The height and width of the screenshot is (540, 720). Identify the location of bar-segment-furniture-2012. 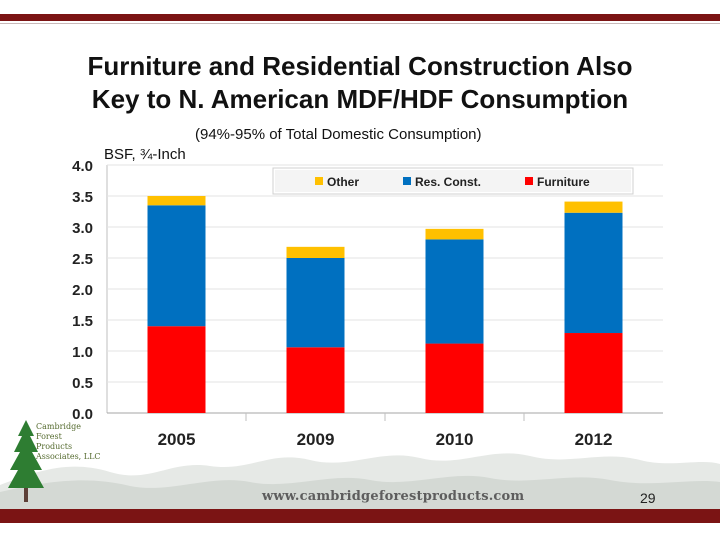
(593, 373).